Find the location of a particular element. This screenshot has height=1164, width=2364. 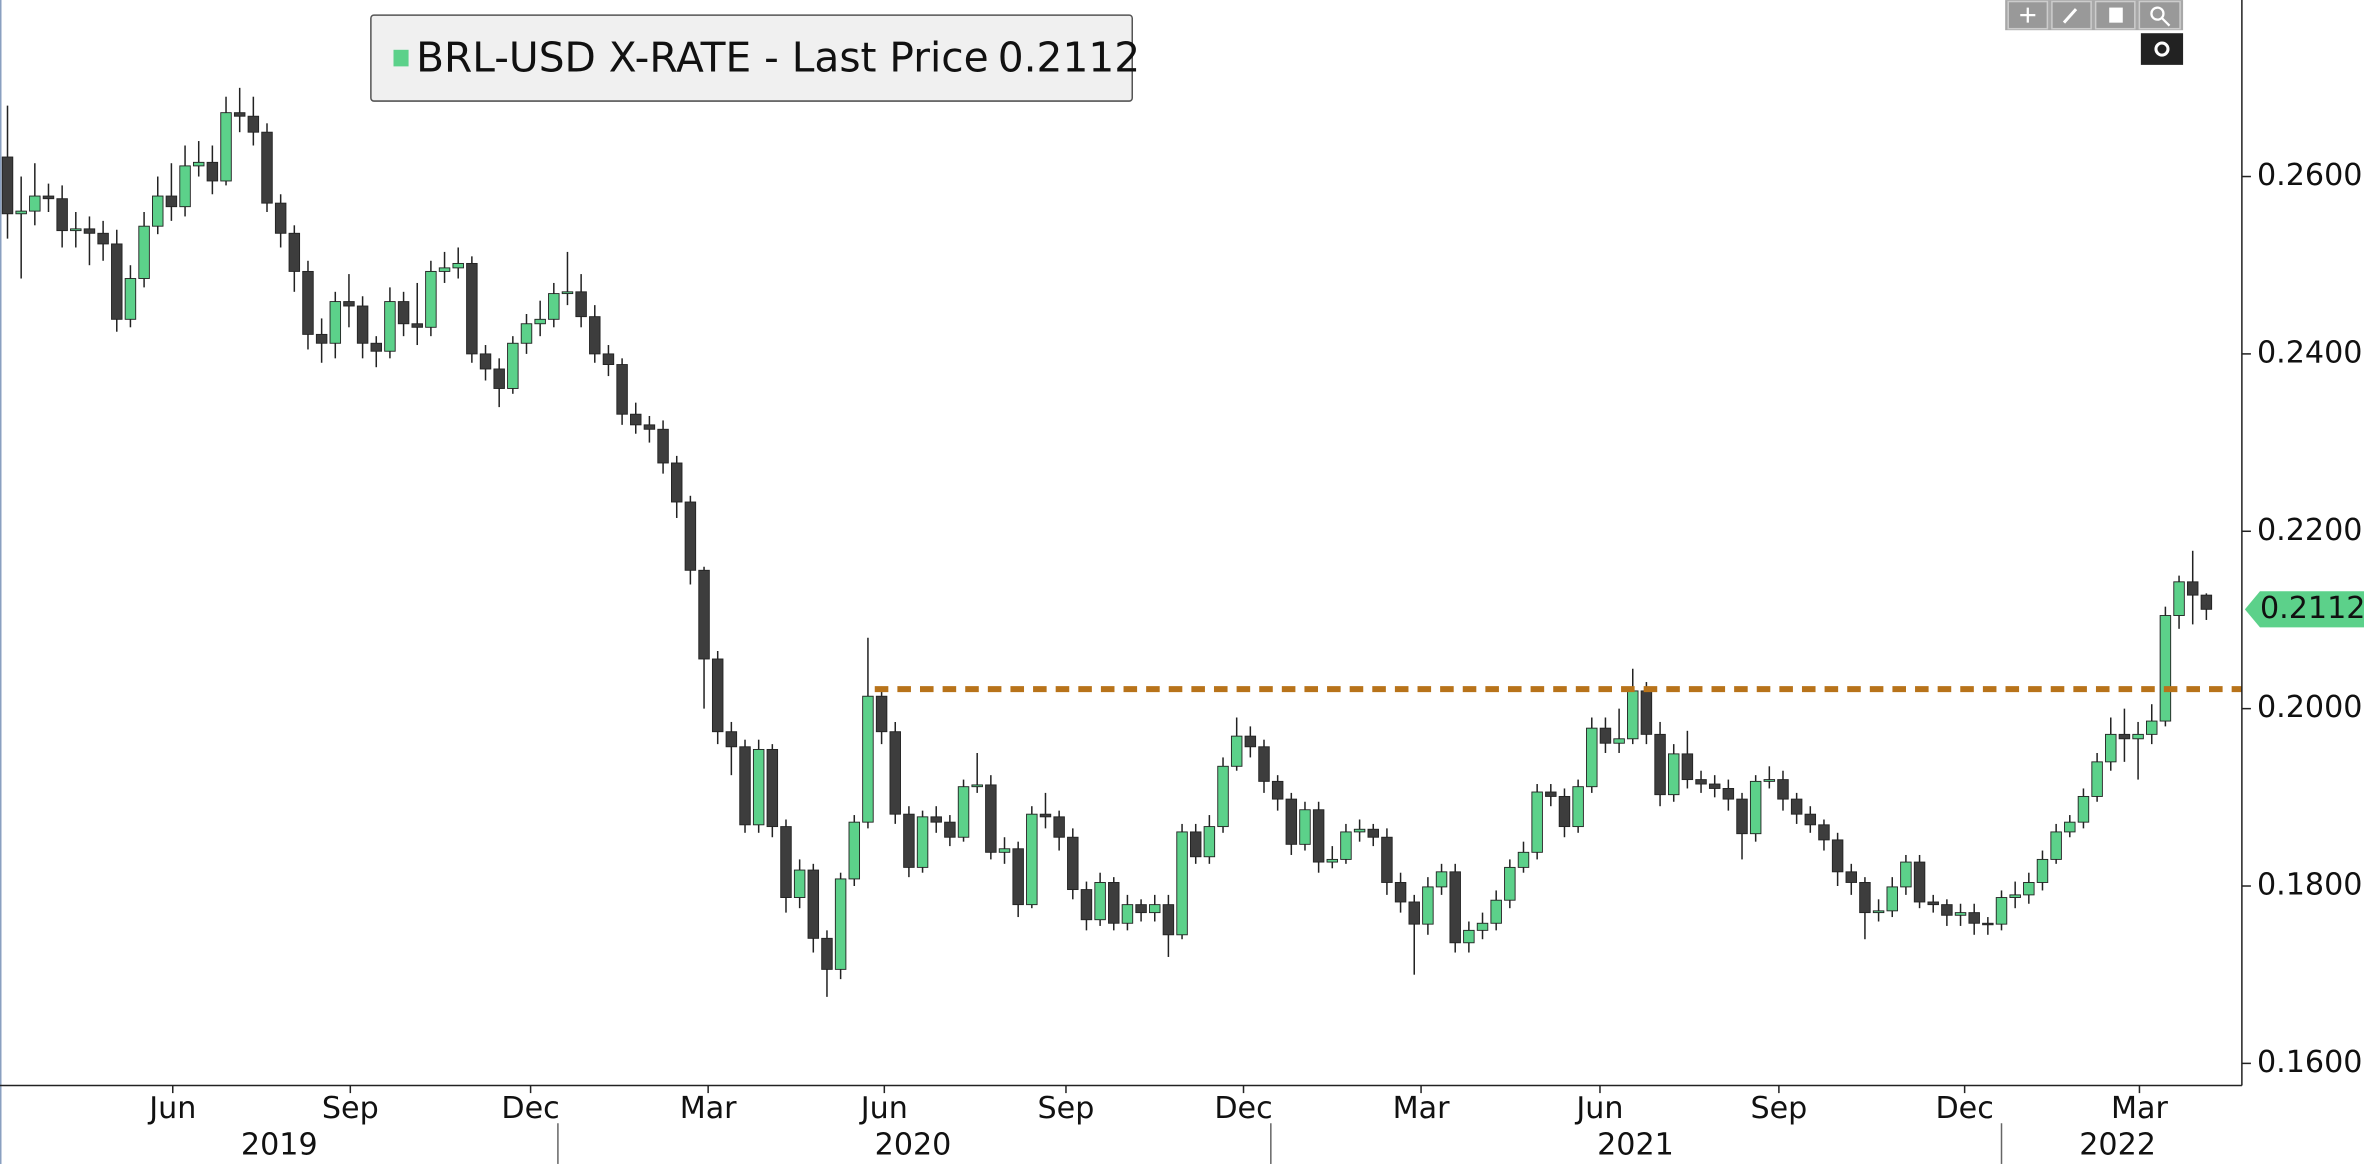

y-tick-label: 0.1800 is located at coordinates (2309, 885).